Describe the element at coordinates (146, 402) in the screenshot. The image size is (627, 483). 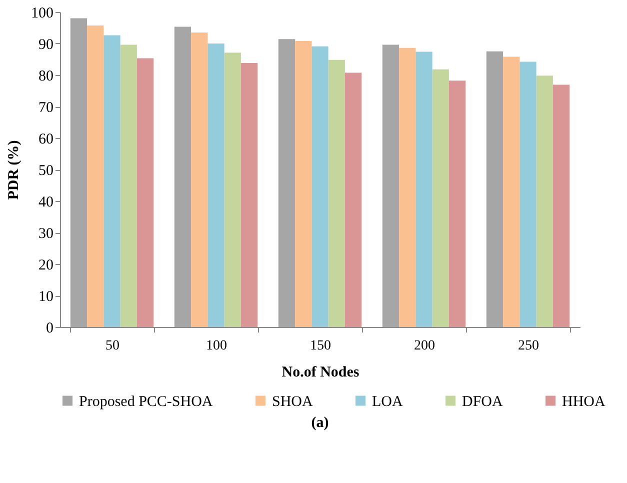
I see `legend-label: Proposed PCC-SHOA` at that location.